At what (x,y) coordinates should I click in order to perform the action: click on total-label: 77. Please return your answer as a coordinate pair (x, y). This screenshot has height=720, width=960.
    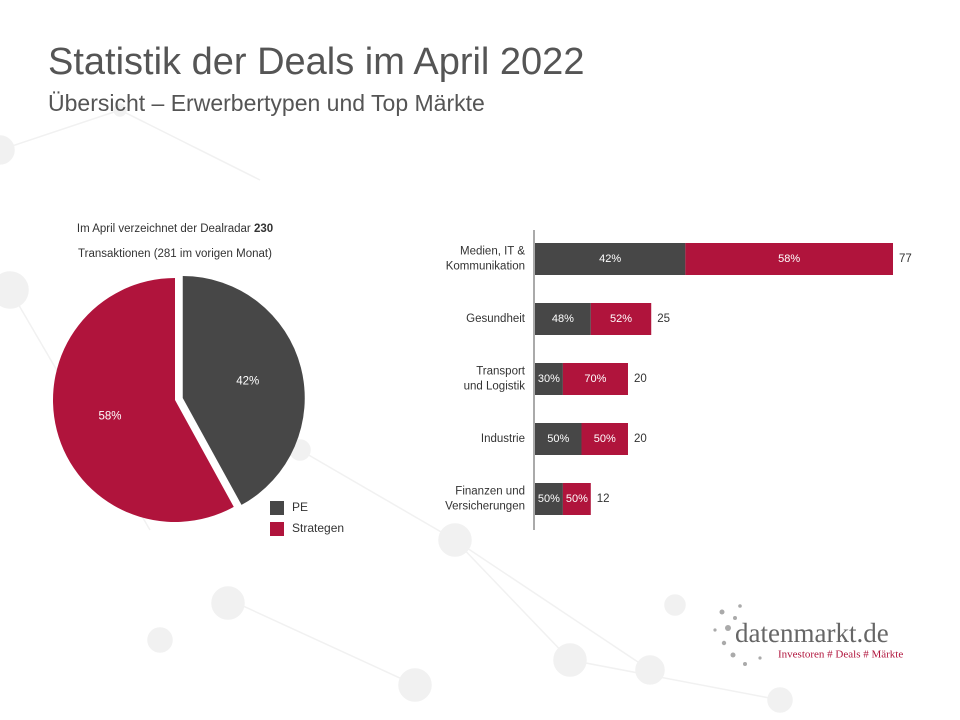
    Looking at the image, I should click on (905, 259).